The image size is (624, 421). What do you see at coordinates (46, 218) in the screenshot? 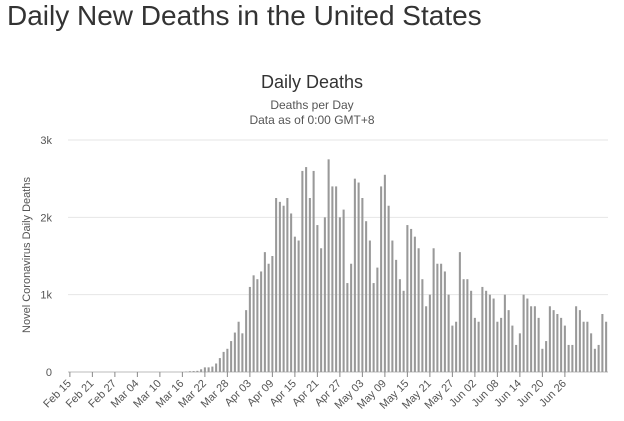
I see `y-tick-label: 2k` at bounding box center [46, 218].